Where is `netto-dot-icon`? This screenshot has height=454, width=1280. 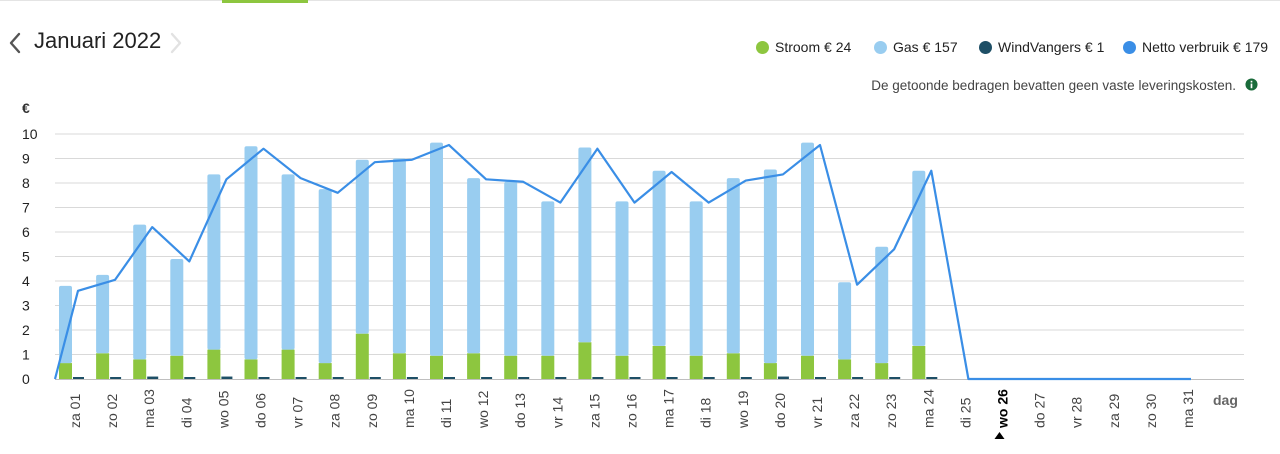
netto-dot-icon is located at coordinates (1129, 47).